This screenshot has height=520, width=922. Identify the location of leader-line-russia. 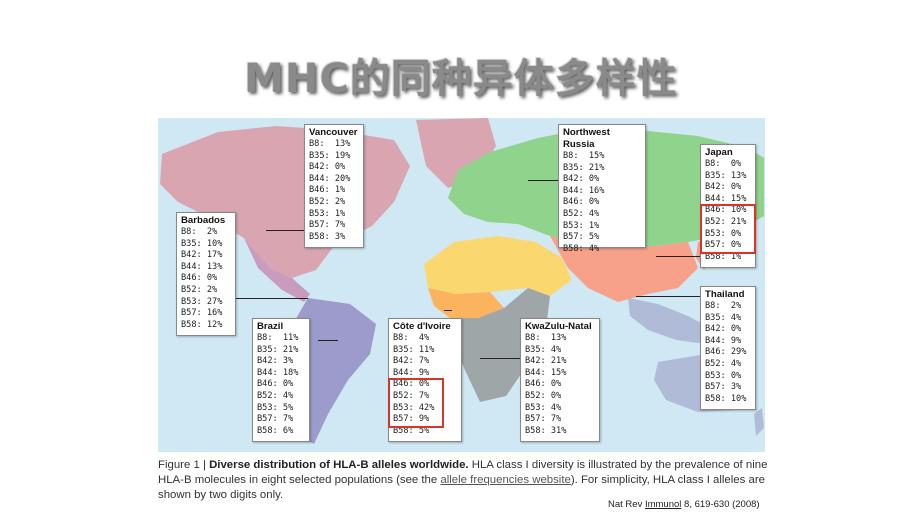
(543, 180).